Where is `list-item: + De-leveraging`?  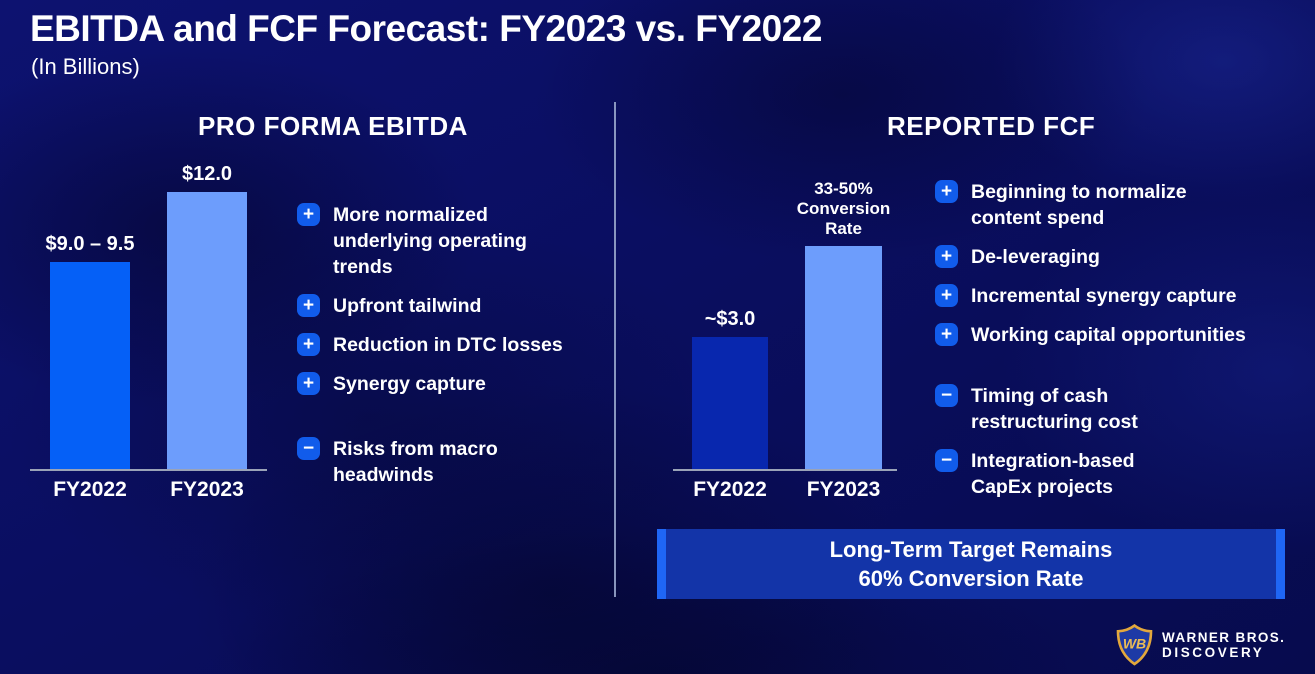 list-item: + De-leveraging is located at coordinates (1112, 257).